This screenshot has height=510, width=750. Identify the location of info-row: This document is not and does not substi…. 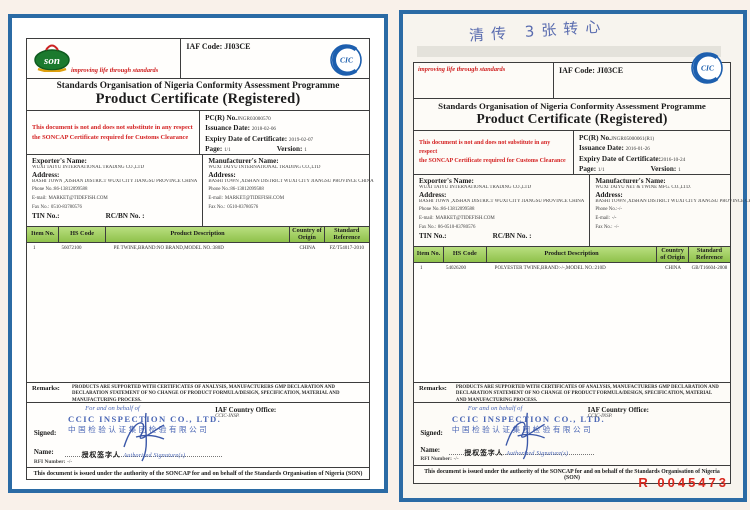
(572, 153).